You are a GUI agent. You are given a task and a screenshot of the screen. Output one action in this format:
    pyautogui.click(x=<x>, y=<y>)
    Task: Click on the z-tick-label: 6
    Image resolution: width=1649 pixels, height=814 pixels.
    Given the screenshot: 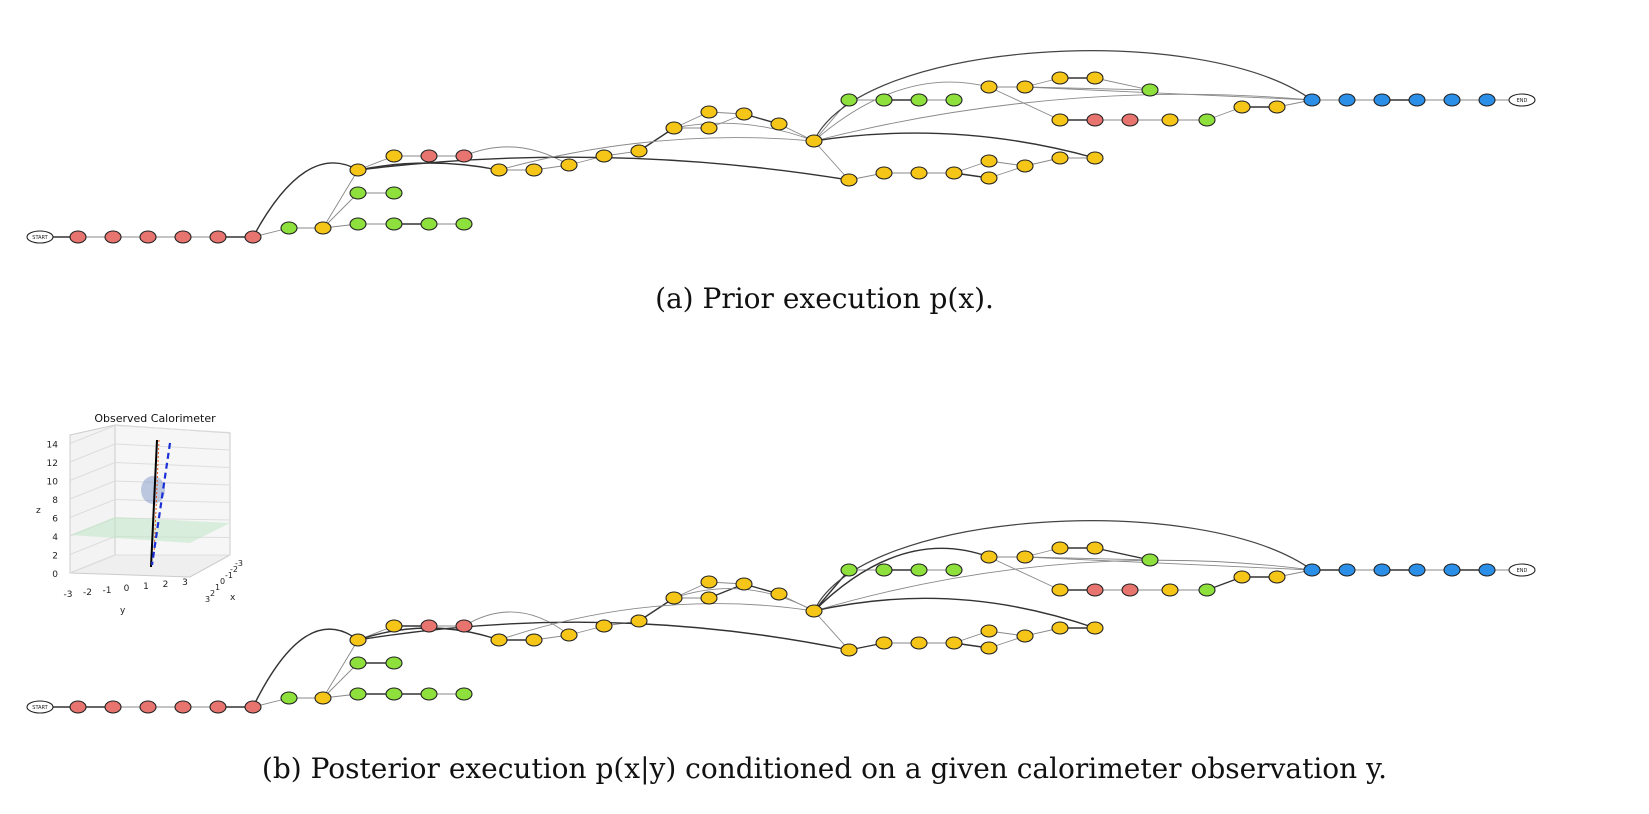 What is the action you would take?
    pyautogui.click(x=55, y=520)
    